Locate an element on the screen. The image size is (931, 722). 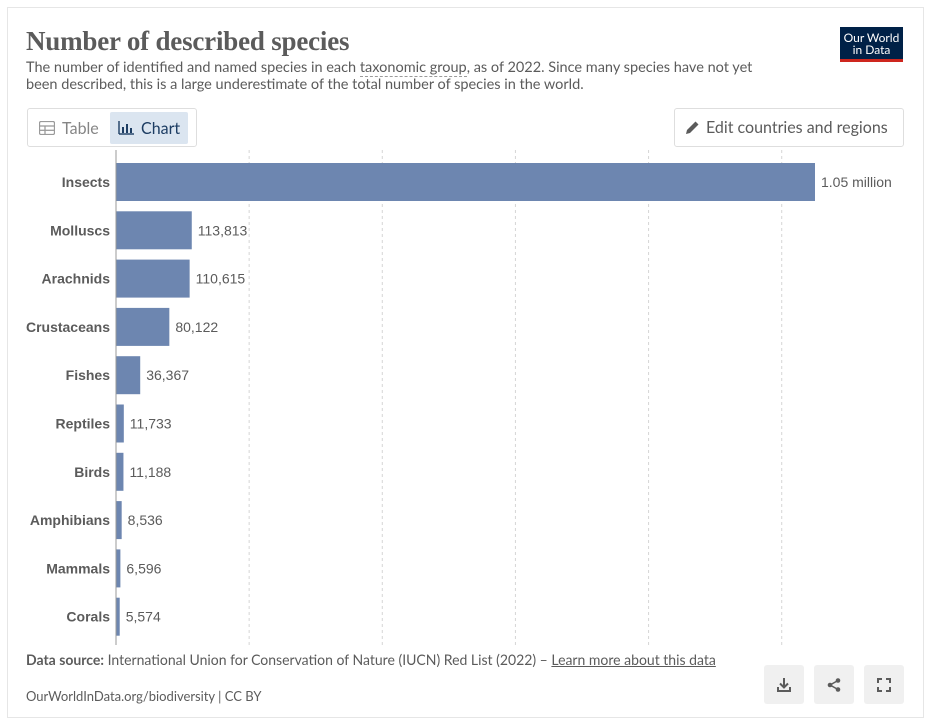
bar-mammals is located at coordinates (118, 568).